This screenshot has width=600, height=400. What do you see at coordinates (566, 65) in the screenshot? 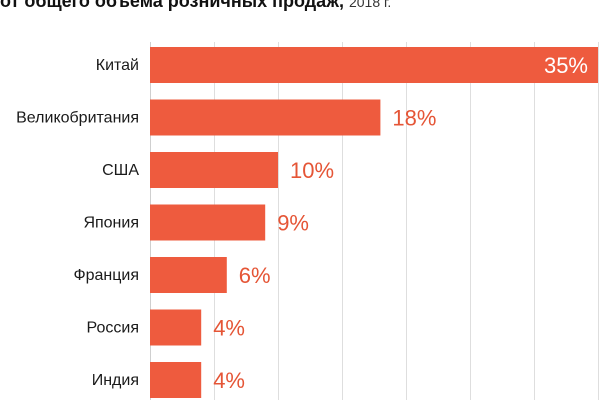
I see `value-label: 35%` at bounding box center [566, 65].